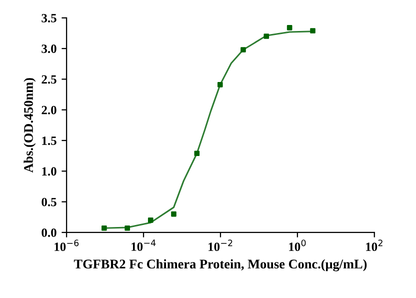 Image resolution: width=416 pixels, height=298 pixels. Describe the element at coordinates (49, 79) in the screenshot. I see `y-tick-label: 2.5` at that location.